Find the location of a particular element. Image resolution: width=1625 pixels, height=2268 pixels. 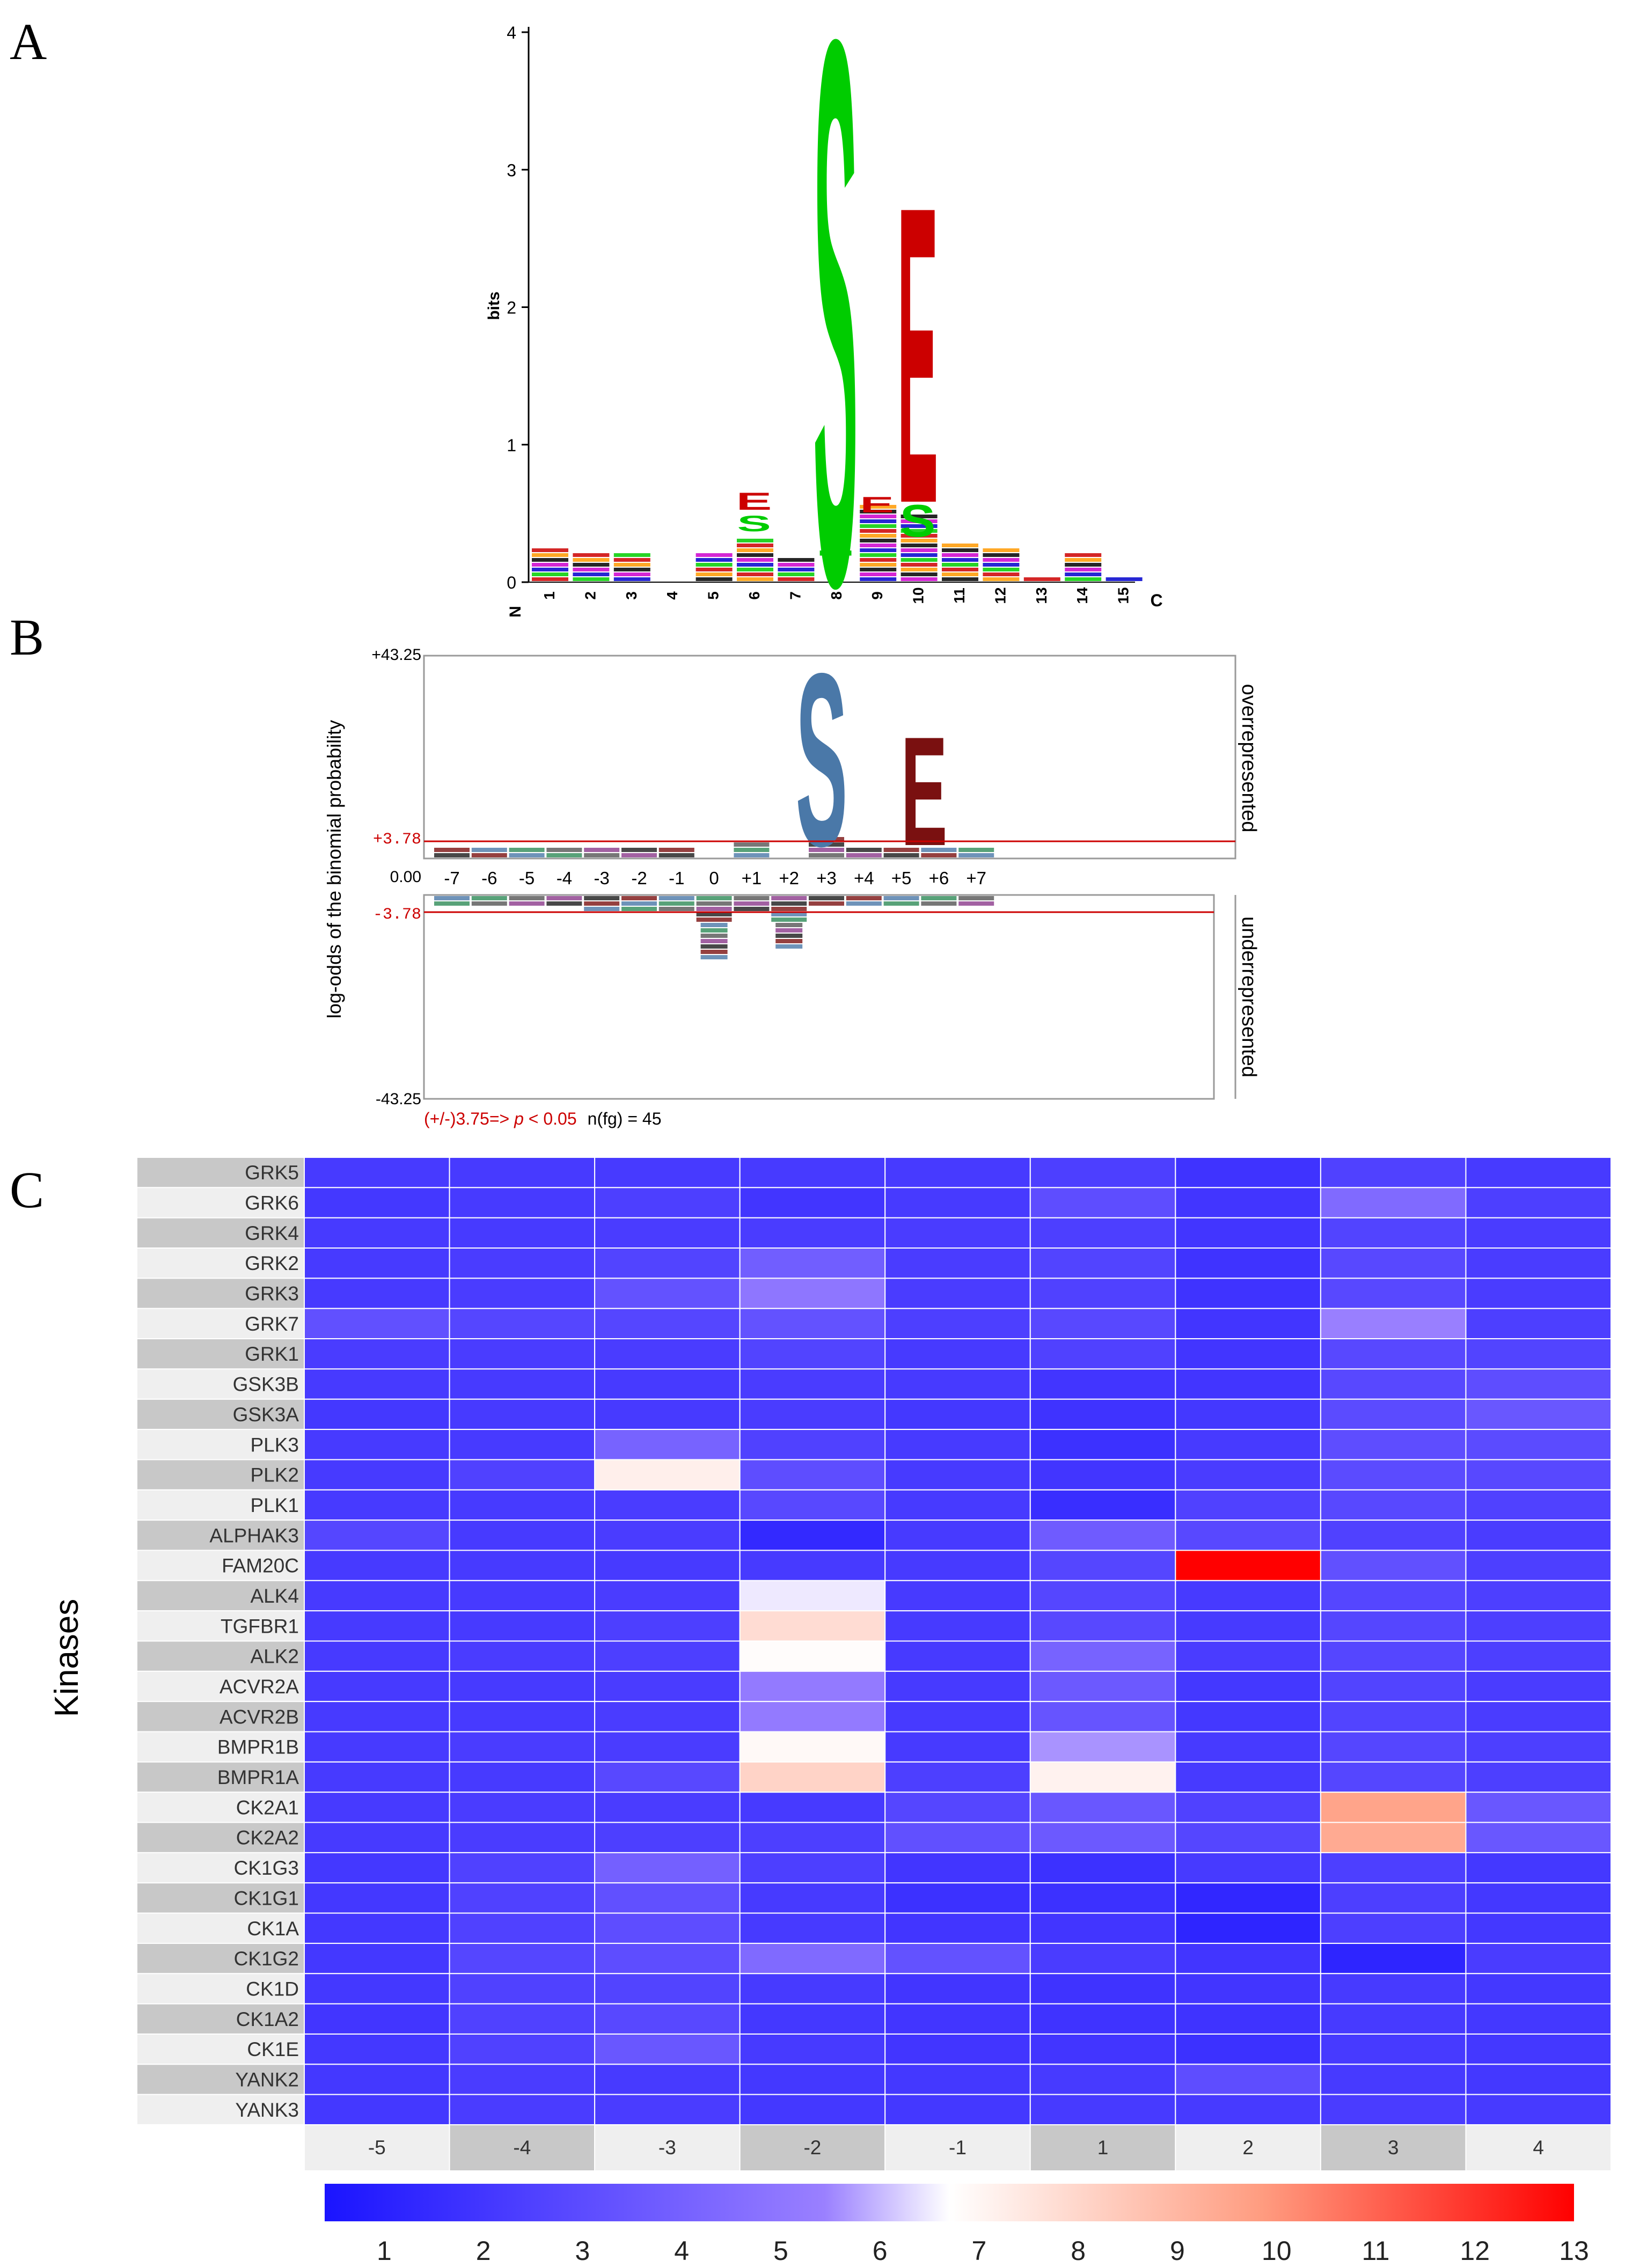

logo-b-letter-s-pos0: S is located at coordinates (822, 760).